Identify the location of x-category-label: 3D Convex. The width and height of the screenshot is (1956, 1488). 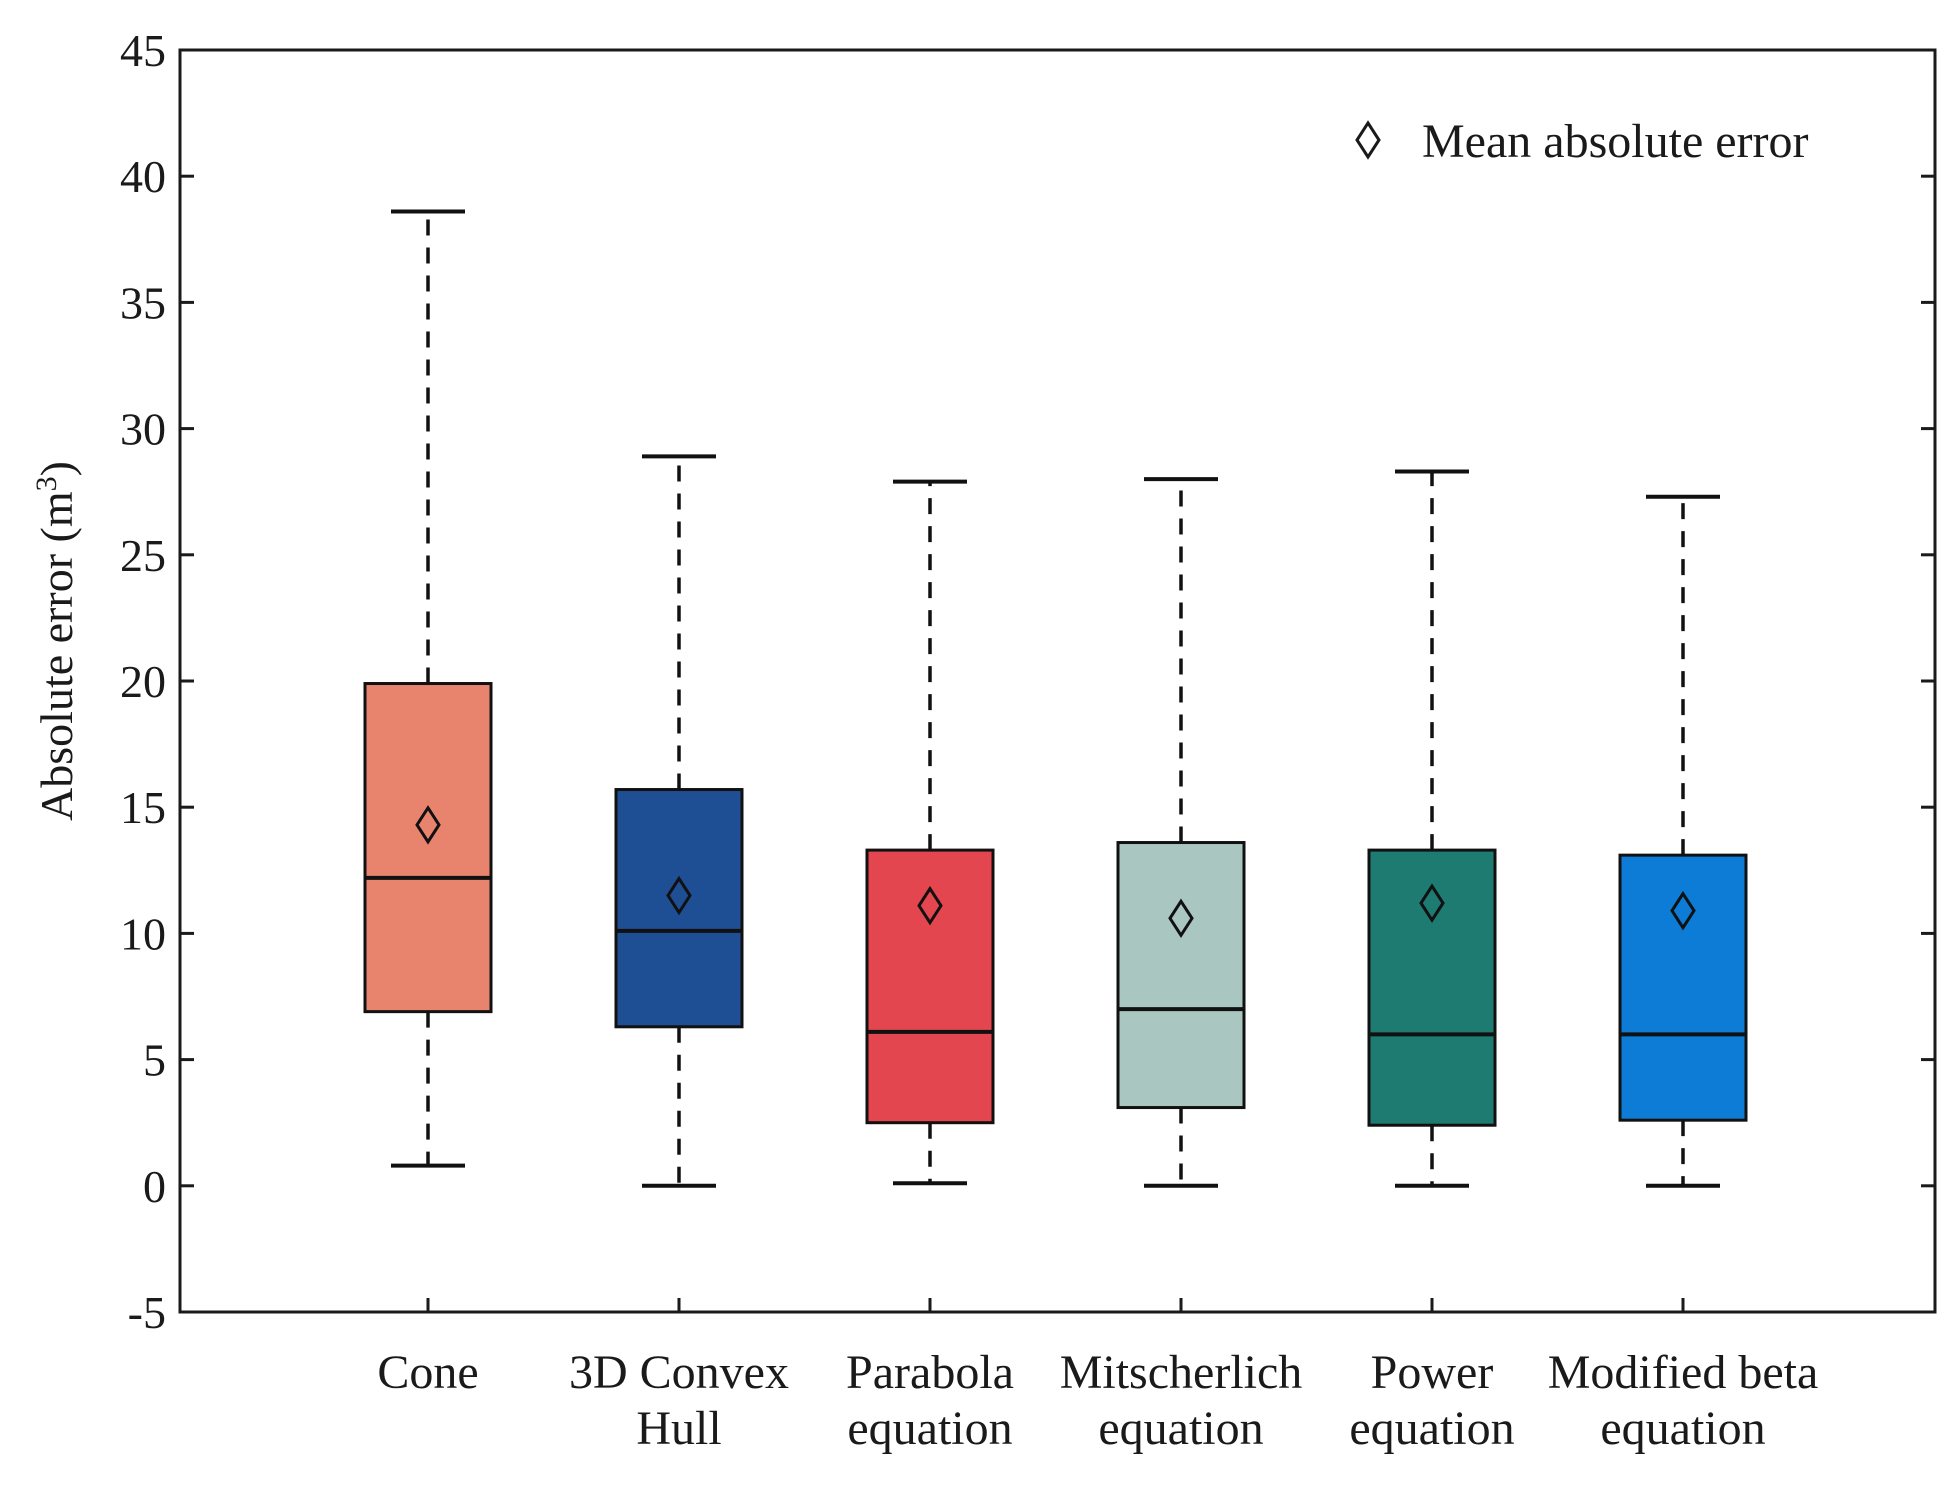
(679, 1372).